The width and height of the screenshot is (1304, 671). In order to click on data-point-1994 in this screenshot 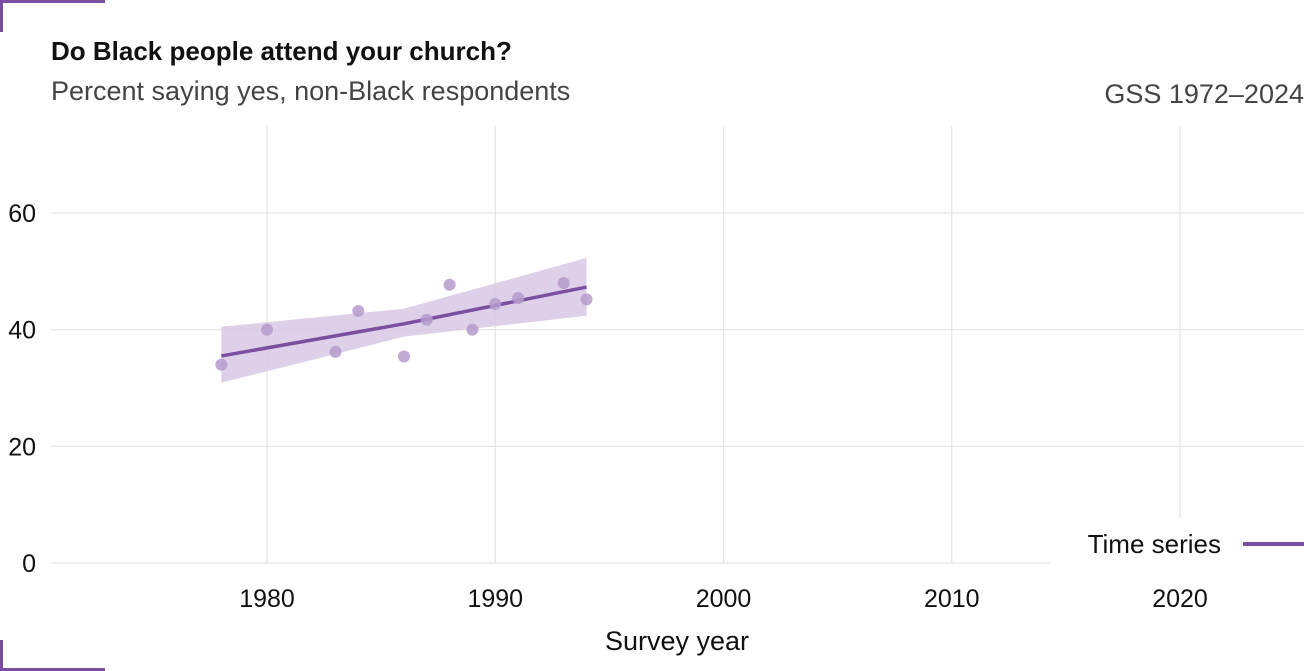, I will do `click(586, 299)`.